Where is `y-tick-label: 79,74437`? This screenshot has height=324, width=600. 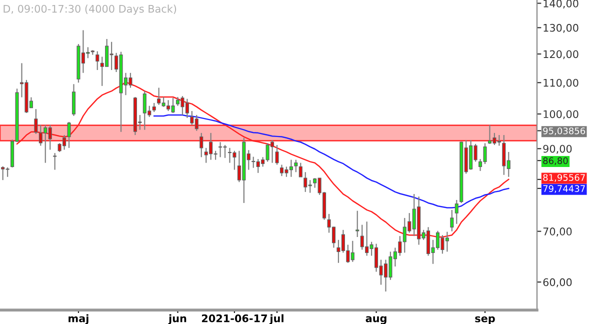 y-tick-label: 79,74437 is located at coordinates (564, 189).